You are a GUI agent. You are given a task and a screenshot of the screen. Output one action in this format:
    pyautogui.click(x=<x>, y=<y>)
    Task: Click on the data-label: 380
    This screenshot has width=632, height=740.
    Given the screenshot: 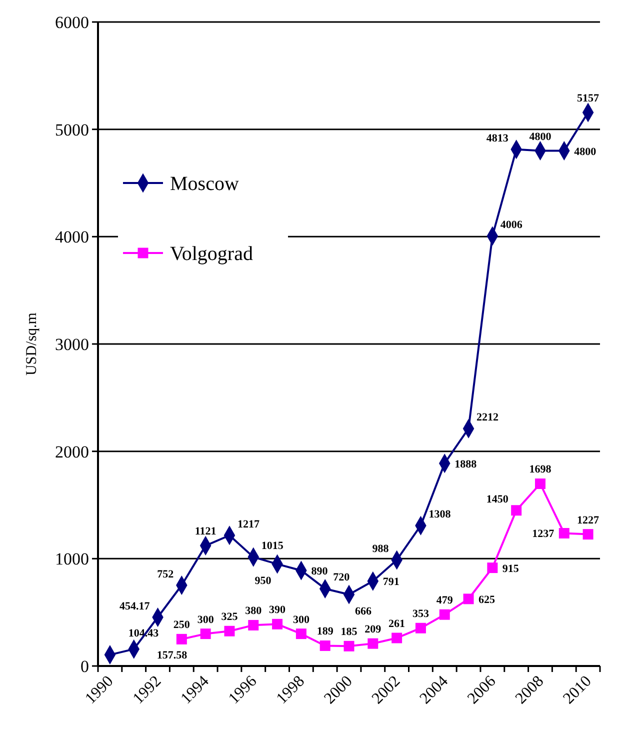 What is the action you would take?
    pyautogui.click(x=253, y=611)
    